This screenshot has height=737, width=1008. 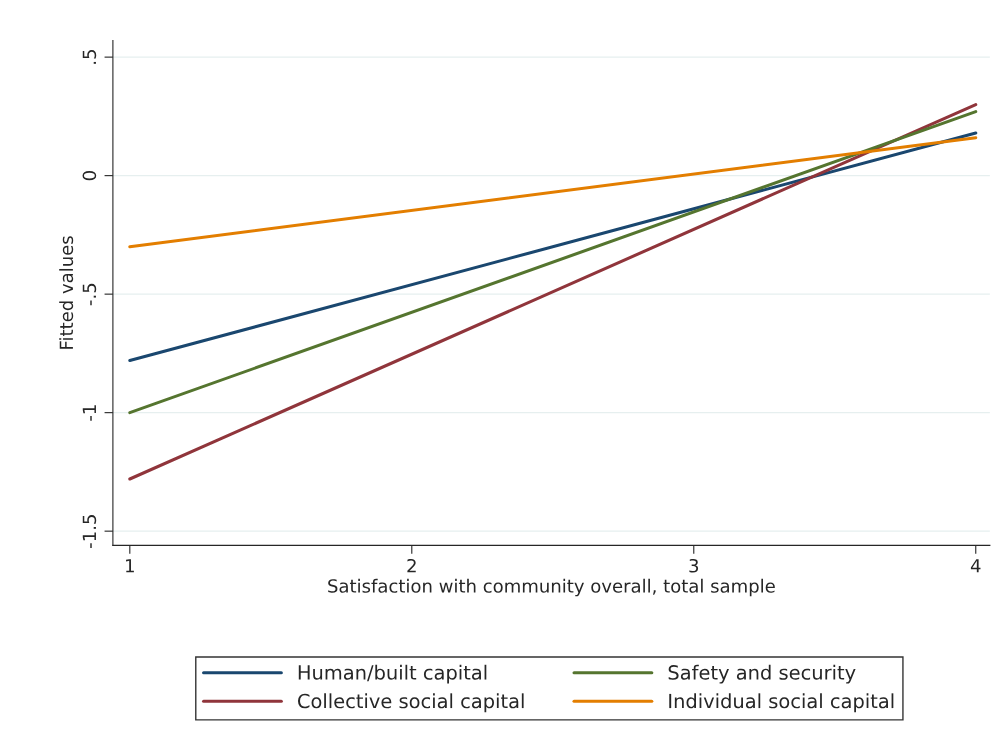 What do you see at coordinates (781, 703) in the screenshot?
I see `legend-label: Individual social capital` at bounding box center [781, 703].